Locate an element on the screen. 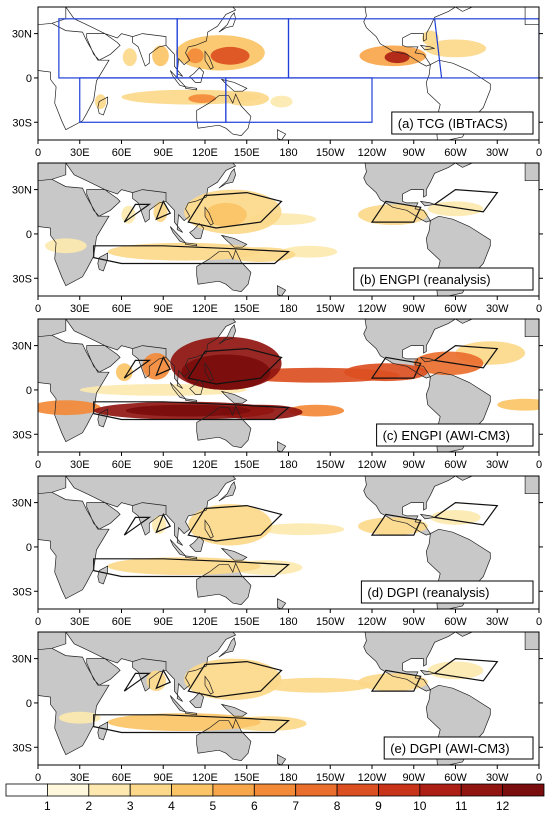 This screenshot has width=550, height=815. x-tick-label: 150E is located at coordinates (247, 778).